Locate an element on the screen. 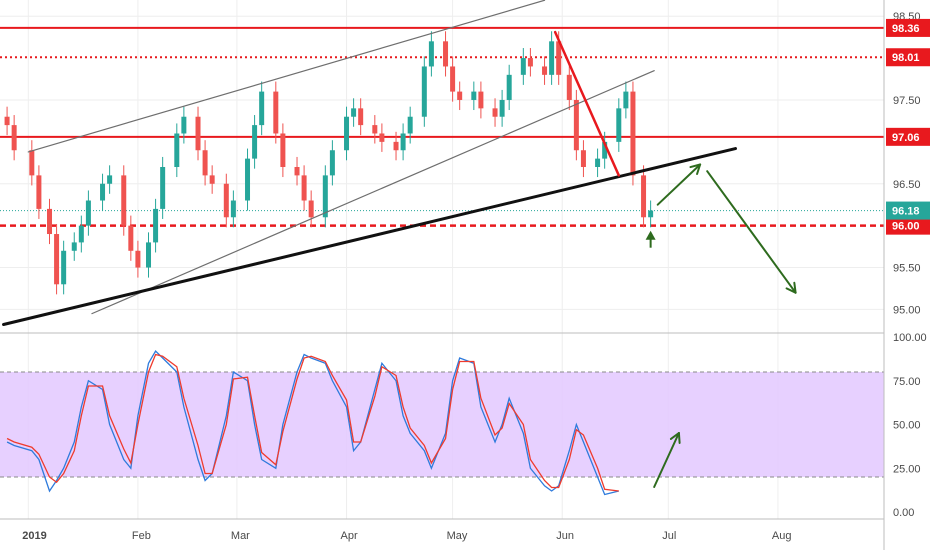  projection-down-arrow is located at coordinates (751, 232).